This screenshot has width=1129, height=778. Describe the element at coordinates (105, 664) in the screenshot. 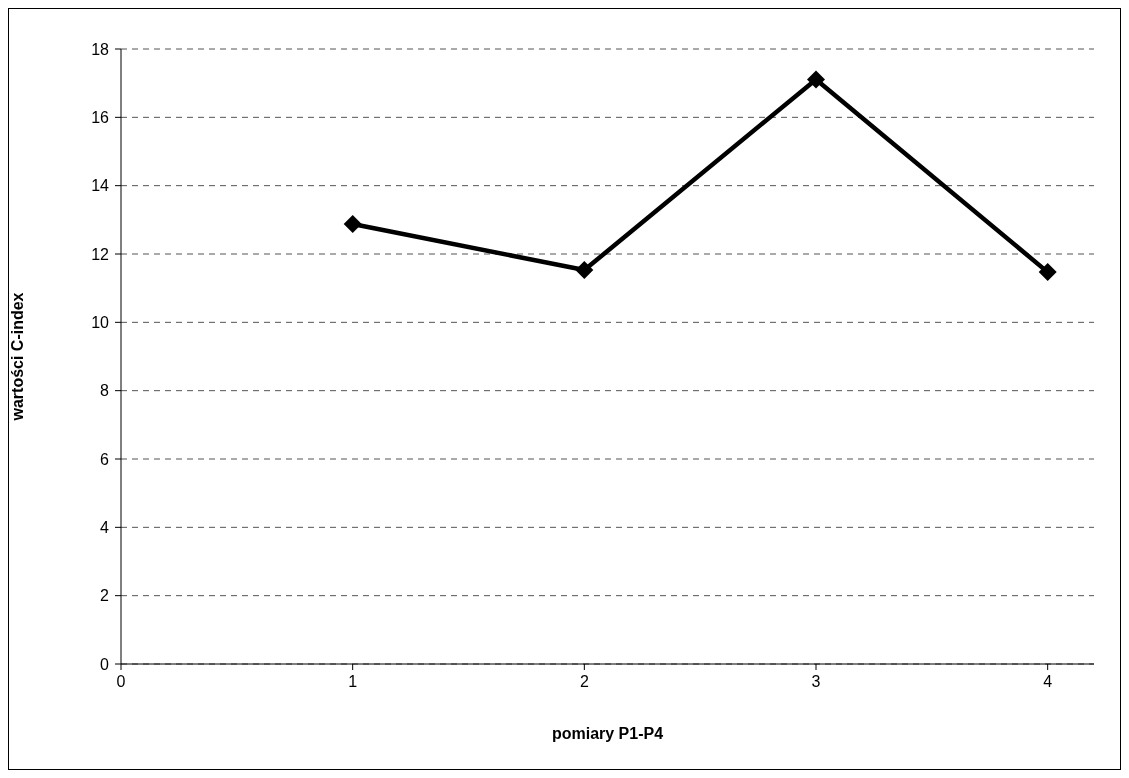

I see `y-tick-label: 0` at that location.